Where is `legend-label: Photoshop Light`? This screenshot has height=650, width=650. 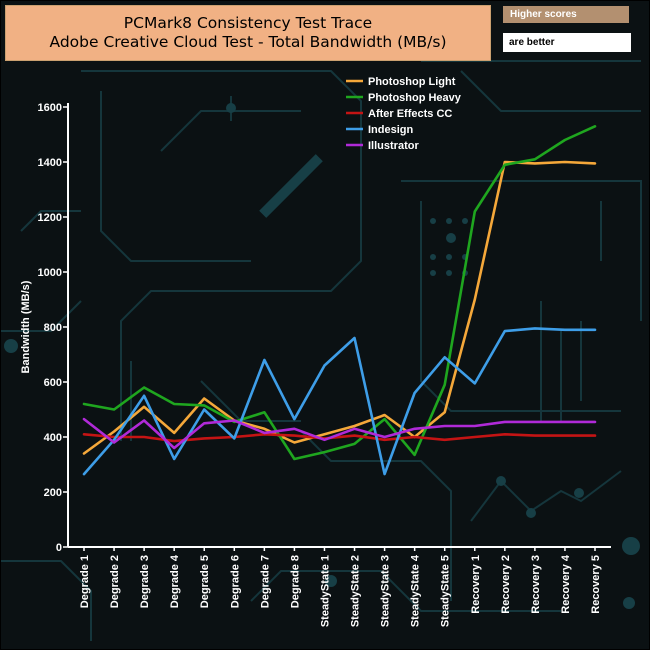
legend-label: Photoshop Light is located at coordinates (412, 82).